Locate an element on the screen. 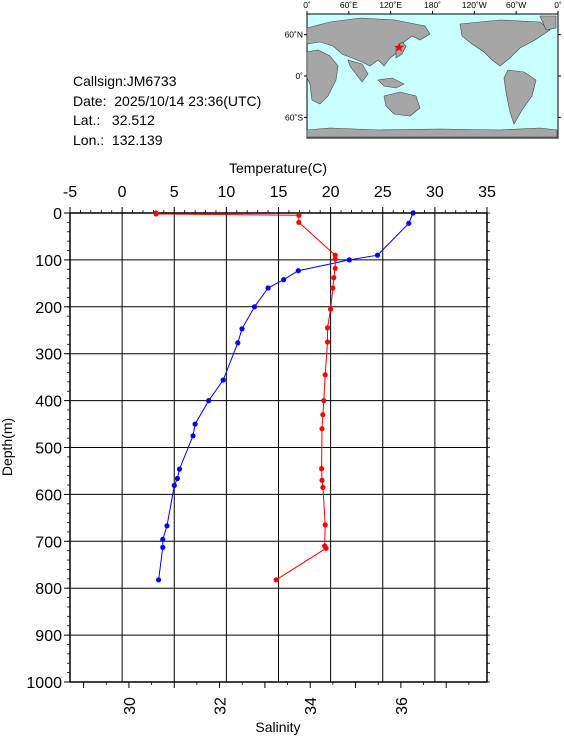 This screenshot has width=564, height=736. land-south-america is located at coordinates (520, 97).